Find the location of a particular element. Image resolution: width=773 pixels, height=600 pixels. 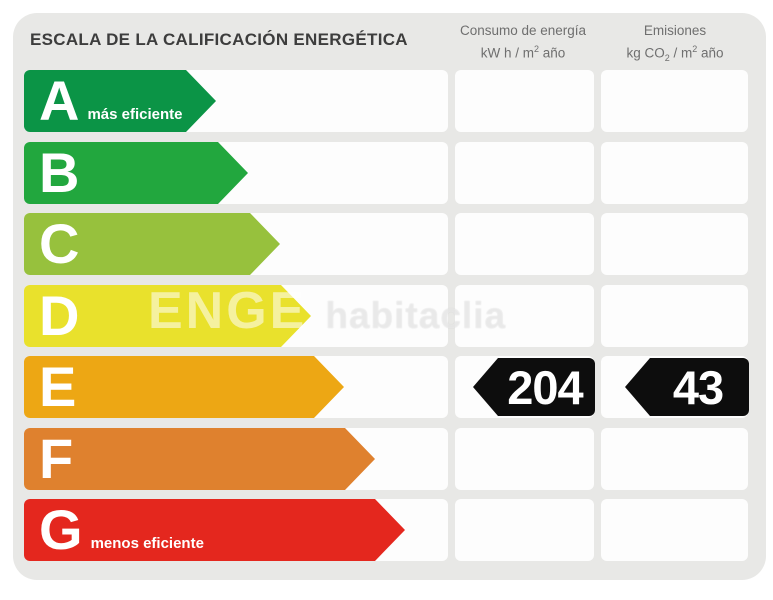

rating-row-b: B is located at coordinates (389, 173).